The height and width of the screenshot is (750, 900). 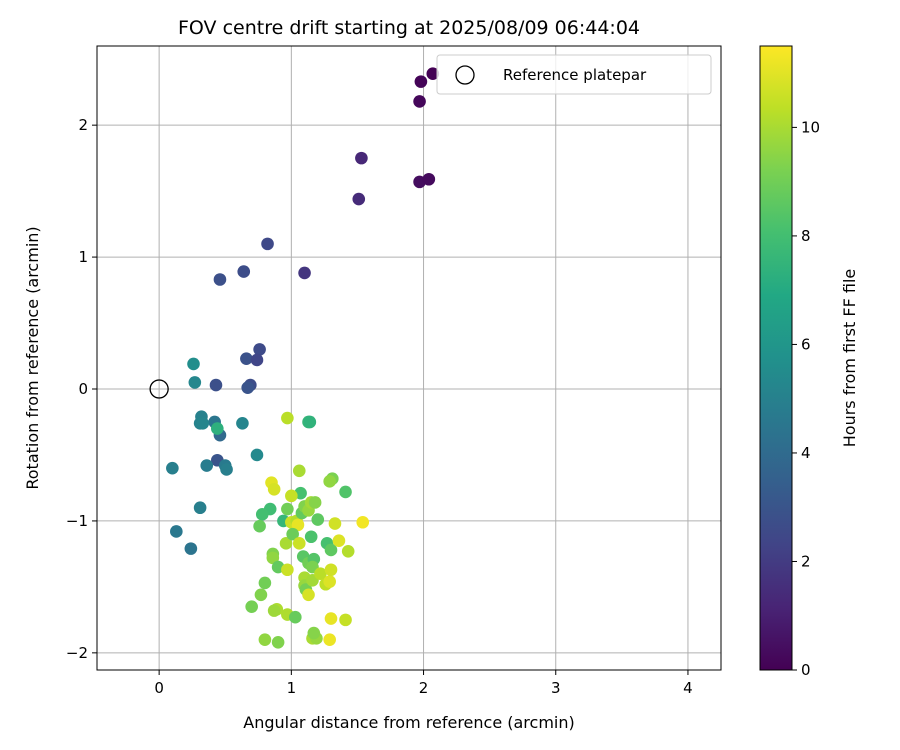 I want to click on x-tick-label: 2, so click(x=424, y=688).